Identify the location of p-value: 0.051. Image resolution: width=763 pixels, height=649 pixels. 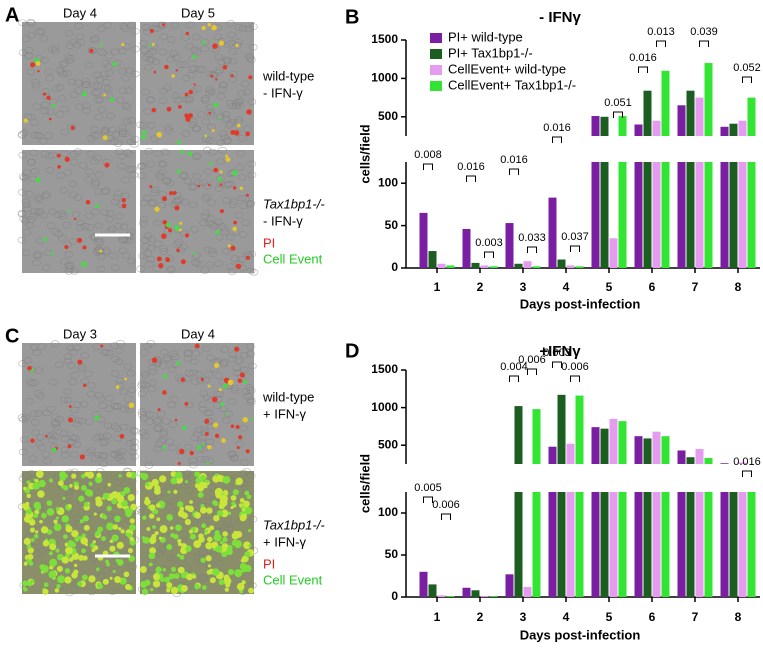
(618, 103).